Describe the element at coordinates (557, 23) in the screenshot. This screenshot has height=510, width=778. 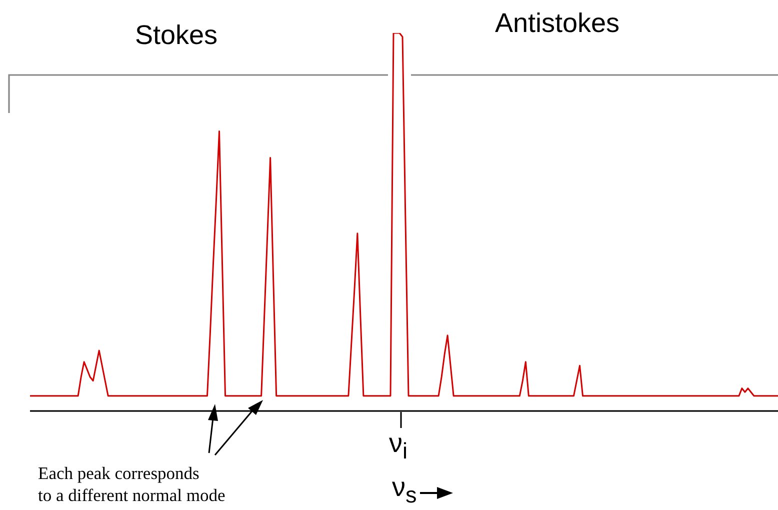
I see `annotation: Antistokes` at that location.